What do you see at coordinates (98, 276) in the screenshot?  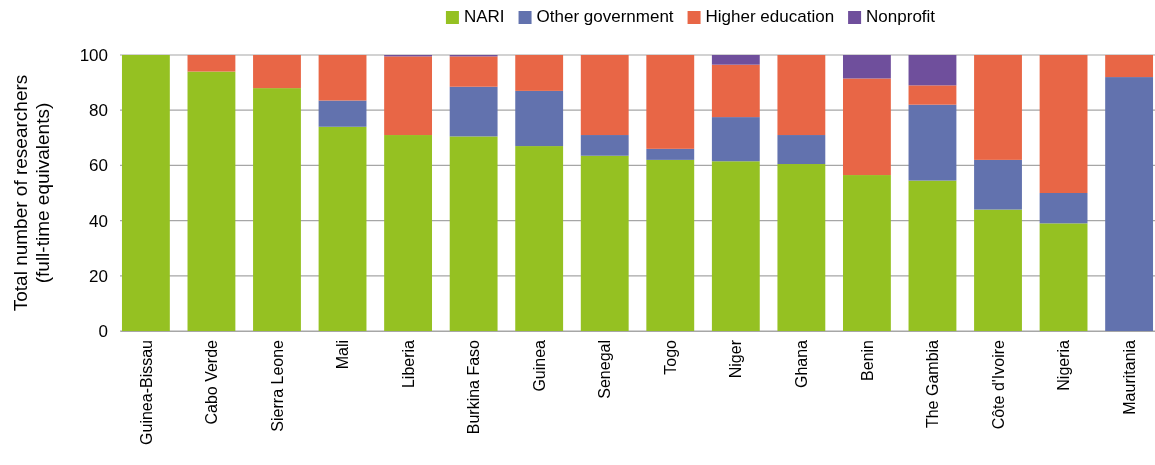 I see `y-tick-label: 20` at bounding box center [98, 276].